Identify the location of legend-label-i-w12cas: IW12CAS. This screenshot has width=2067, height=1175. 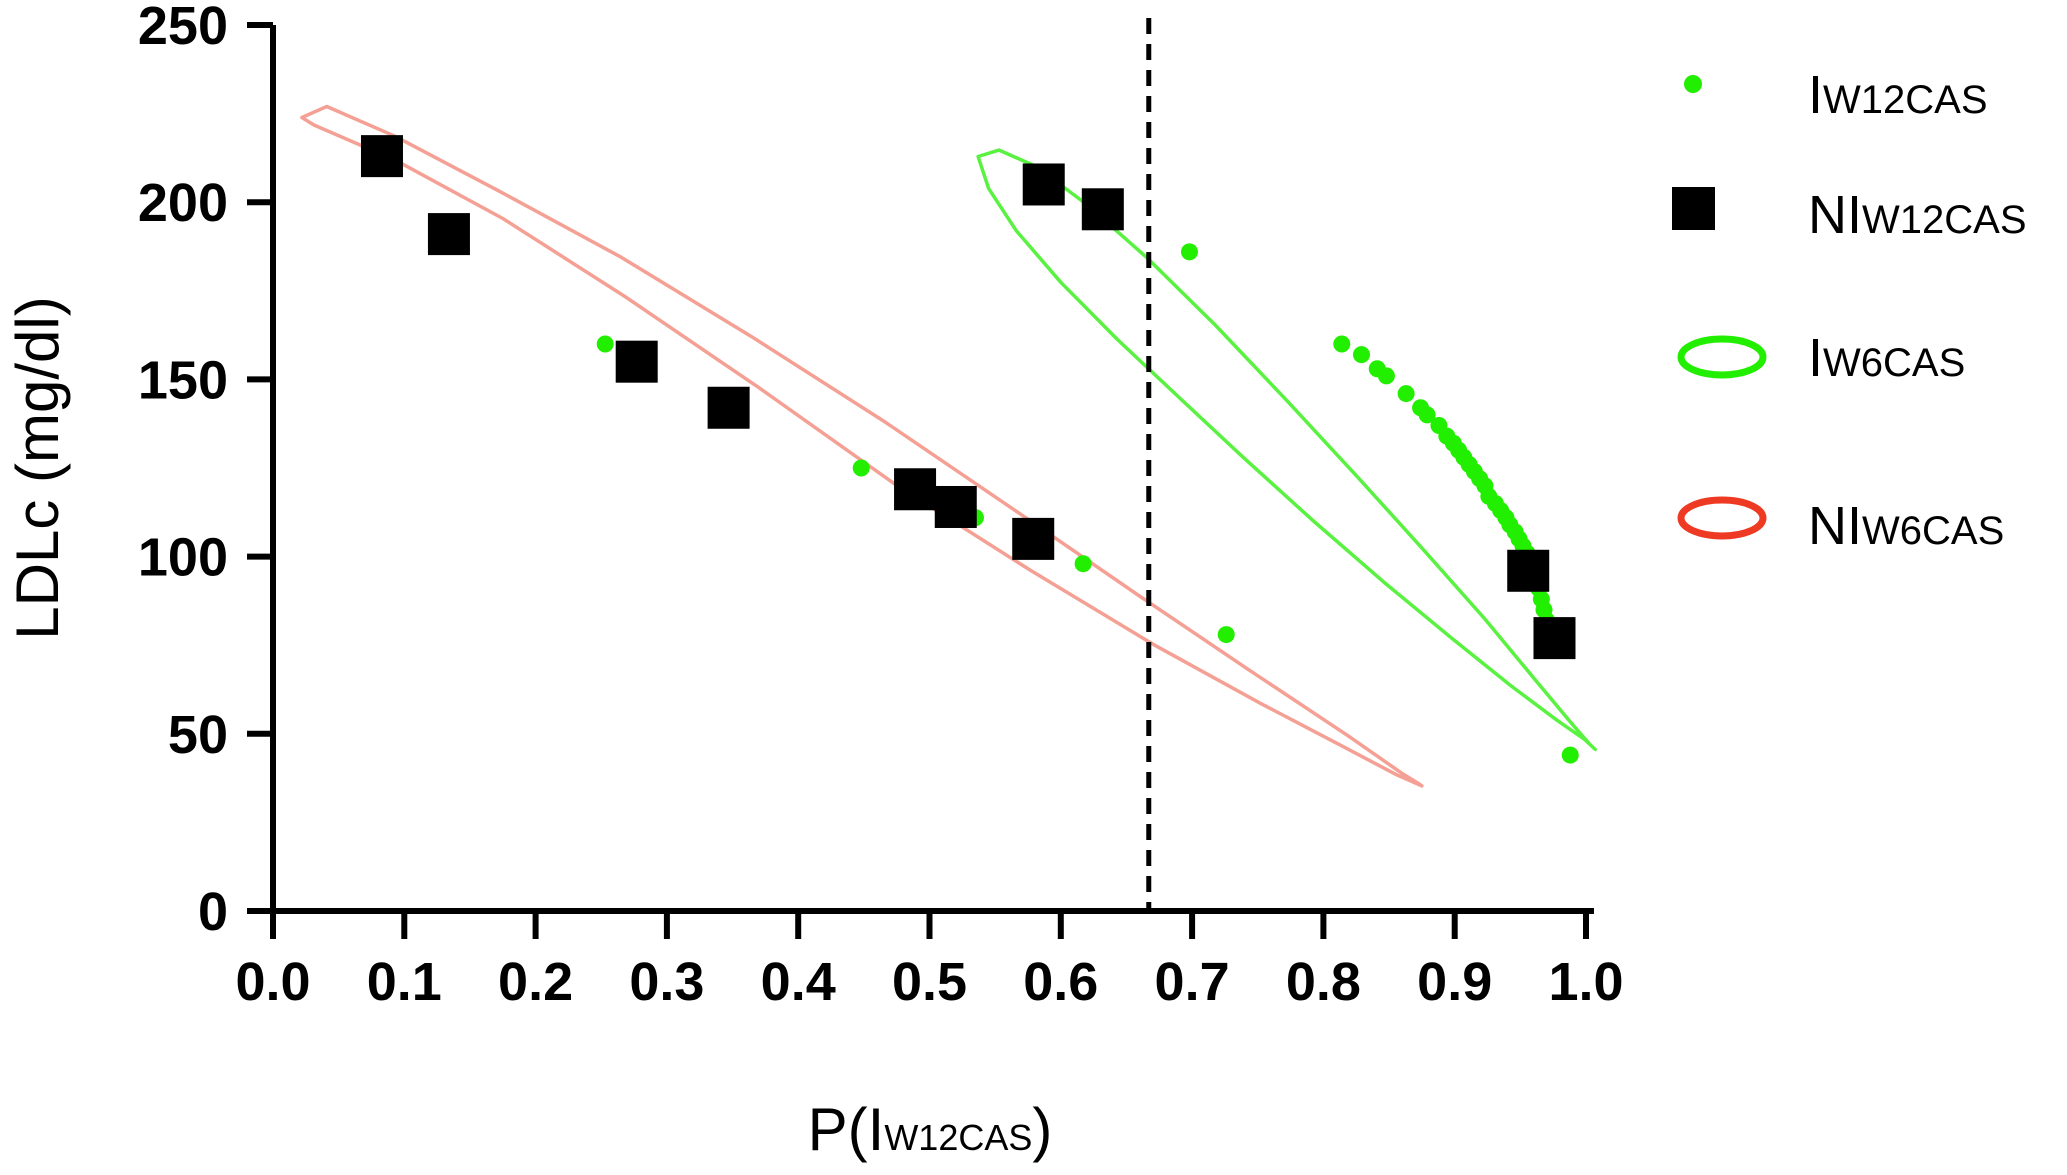
(1898, 95).